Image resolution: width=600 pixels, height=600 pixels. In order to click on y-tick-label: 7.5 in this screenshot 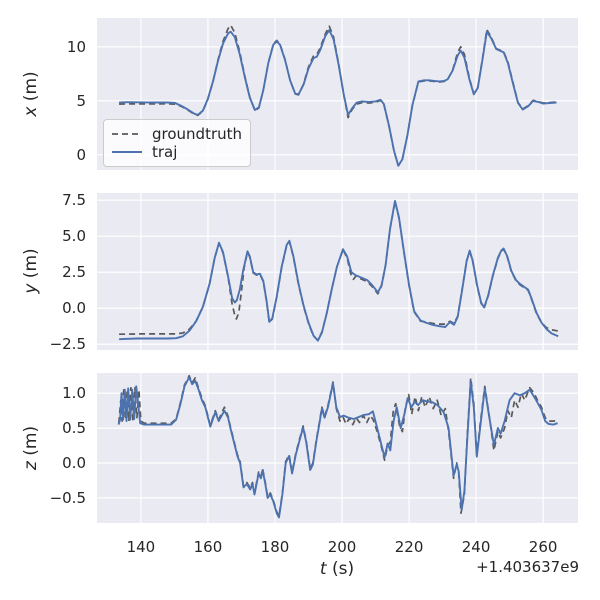, I will do `click(74, 200)`.